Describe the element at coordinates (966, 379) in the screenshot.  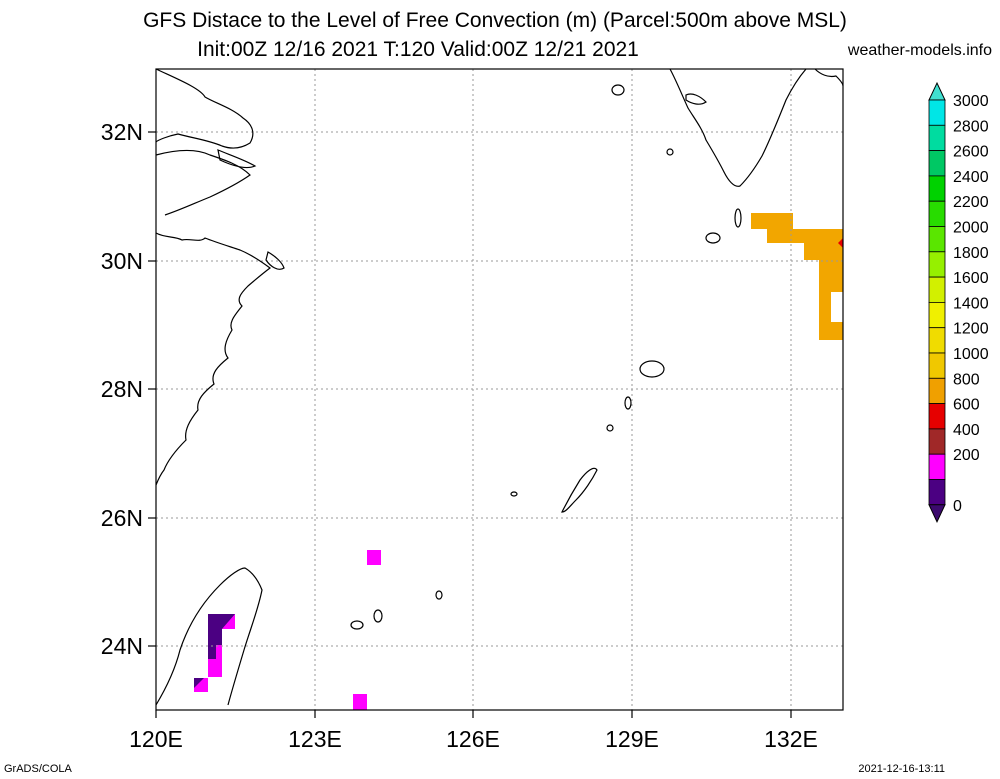
I see `colorbar-label: 800` at that location.